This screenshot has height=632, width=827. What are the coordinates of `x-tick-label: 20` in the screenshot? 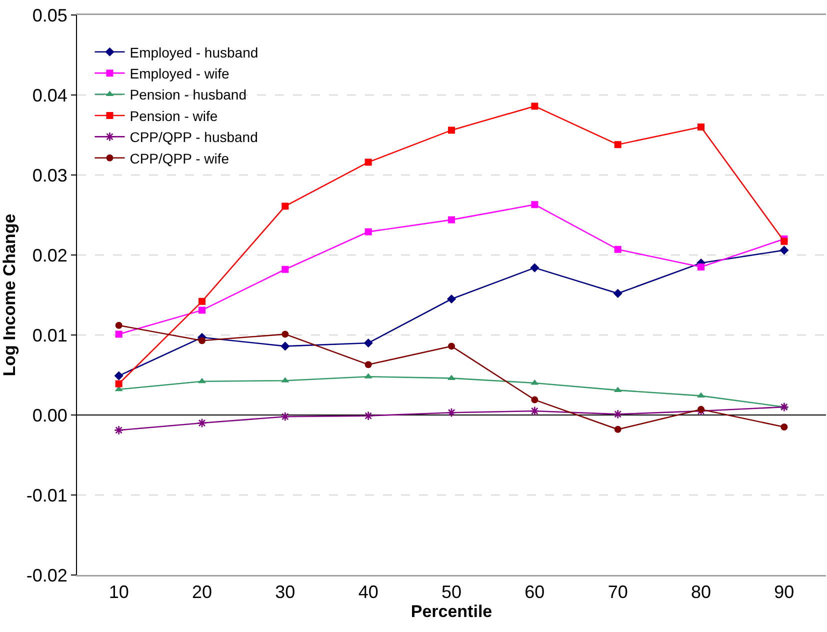 It's located at (202, 592).